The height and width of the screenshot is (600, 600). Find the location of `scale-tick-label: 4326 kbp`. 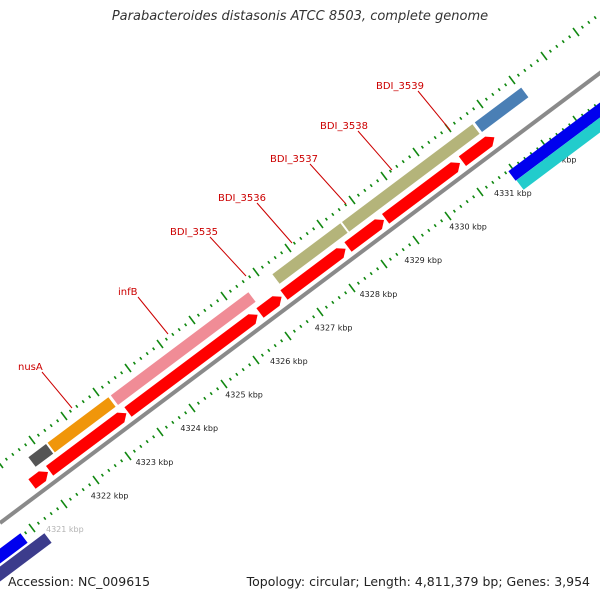

scale-tick-label: 4326 kbp is located at coordinates (289, 361).